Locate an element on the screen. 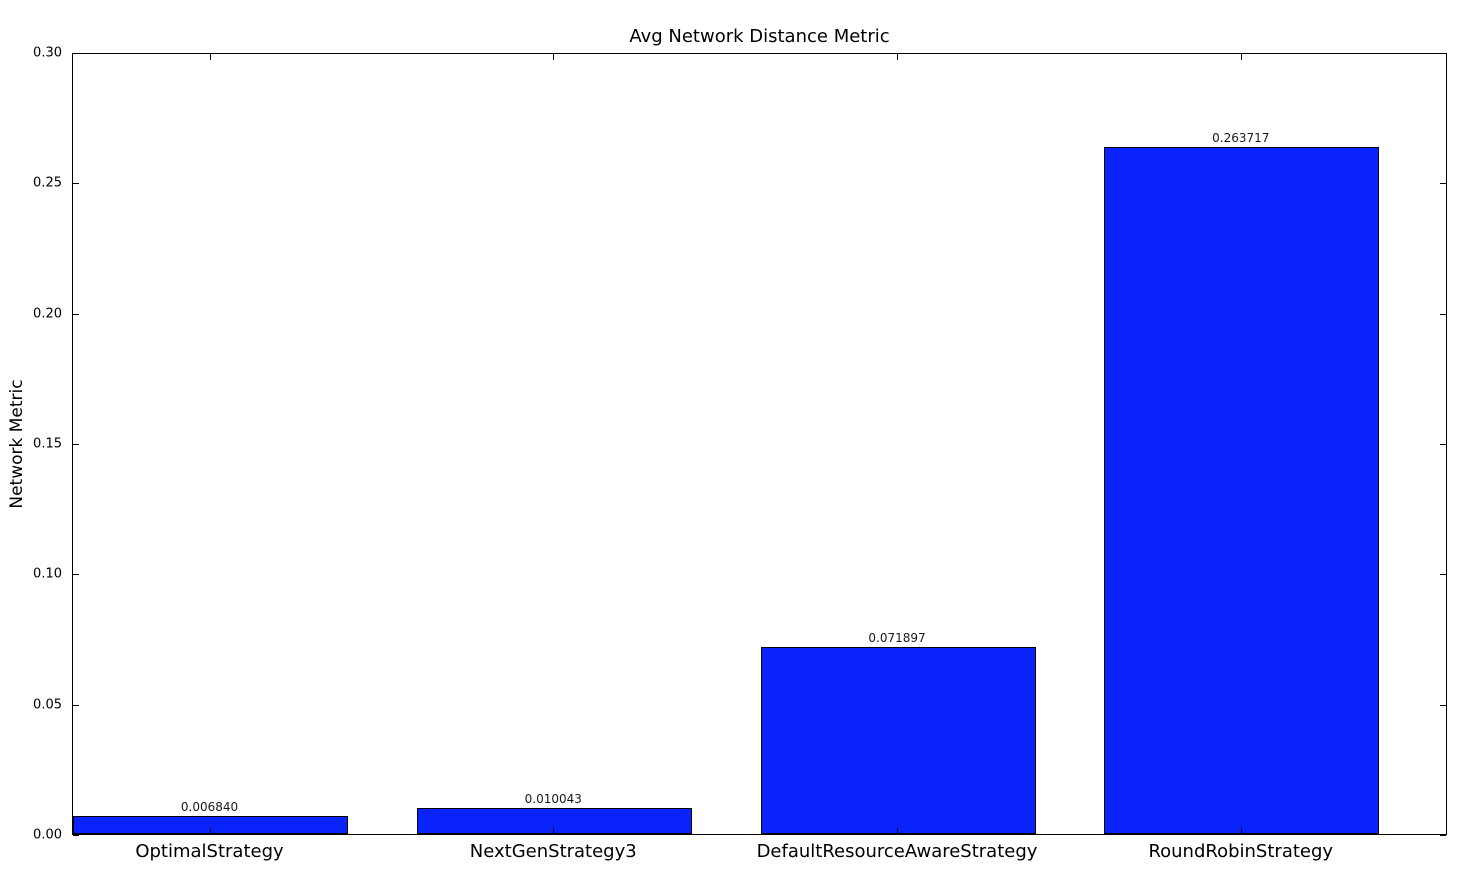  y-tick-label: 0.05 is located at coordinates (47, 705).